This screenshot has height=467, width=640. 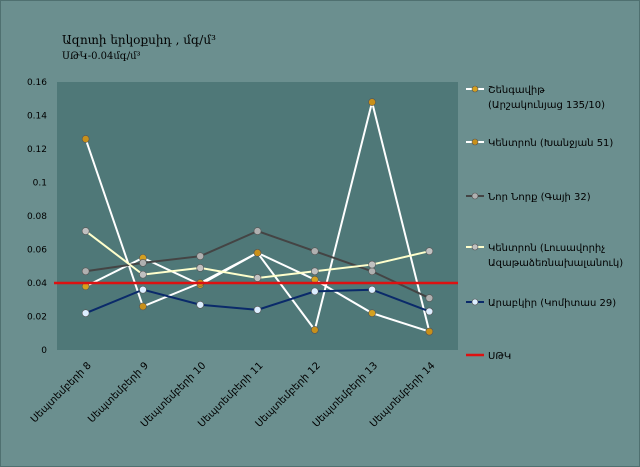 I want to click on legend-item: ՍԹԿ, so click(x=488, y=356).